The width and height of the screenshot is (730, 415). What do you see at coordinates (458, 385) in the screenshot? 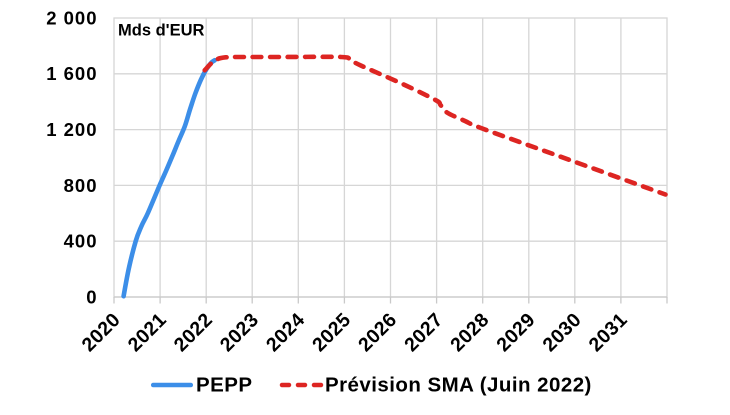
I see `svg-text: Prévision SMA (Juin 2022)` at bounding box center [458, 385].